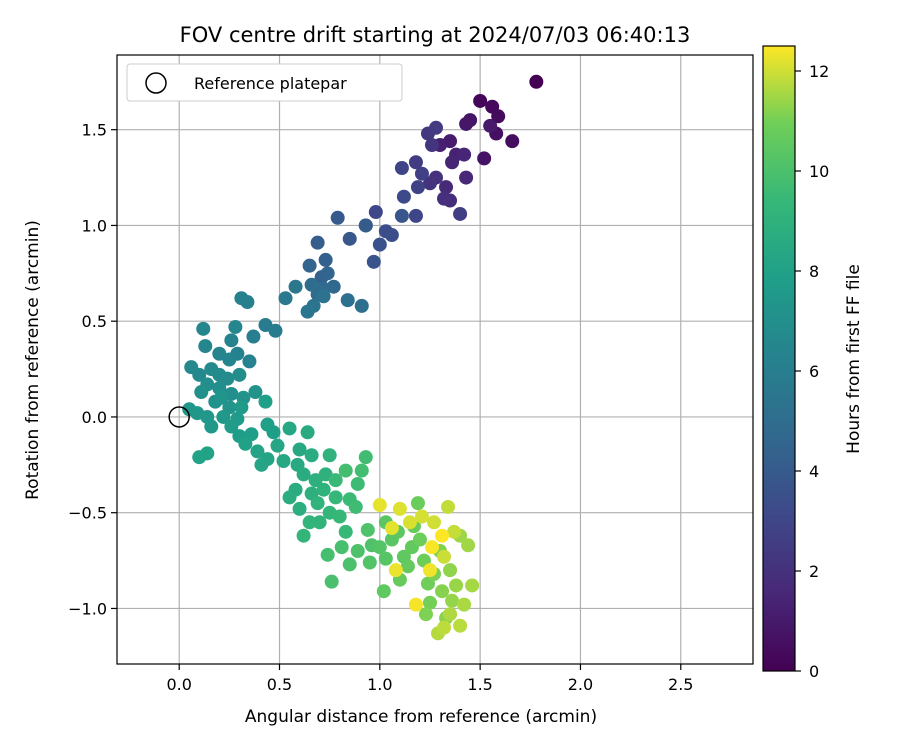 The width and height of the screenshot is (900, 750). What do you see at coordinates (479, 684) in the screenshot?
I see `x-tick-label: 1.5` at bounding box center [479, 684].